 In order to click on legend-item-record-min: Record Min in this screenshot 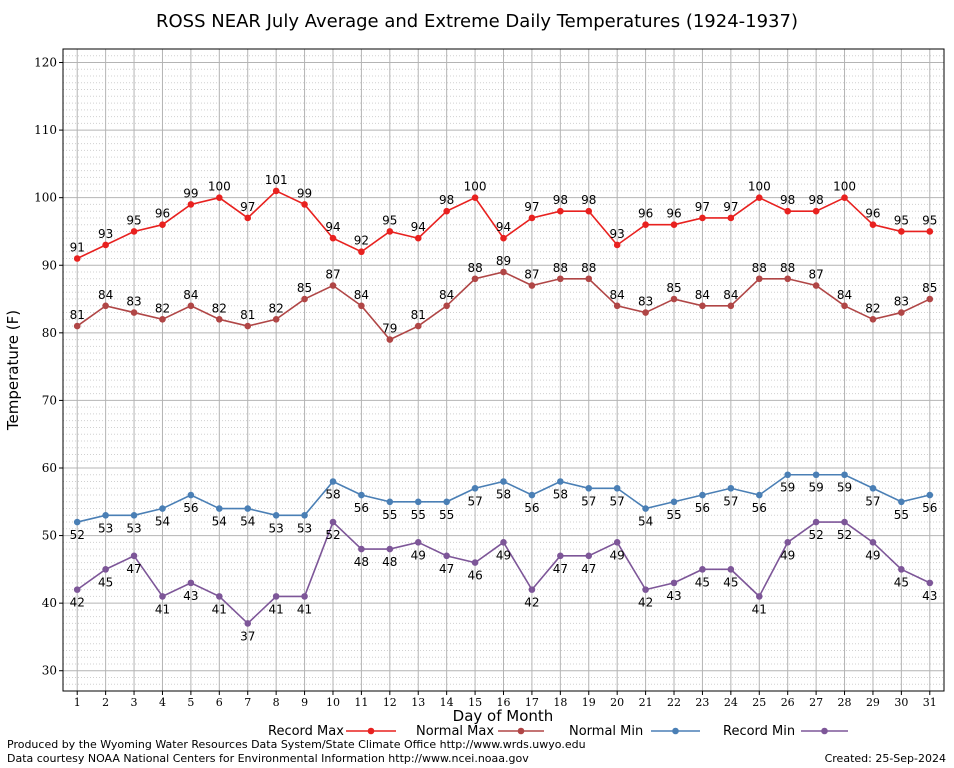, I will do `click(785, 731)`.